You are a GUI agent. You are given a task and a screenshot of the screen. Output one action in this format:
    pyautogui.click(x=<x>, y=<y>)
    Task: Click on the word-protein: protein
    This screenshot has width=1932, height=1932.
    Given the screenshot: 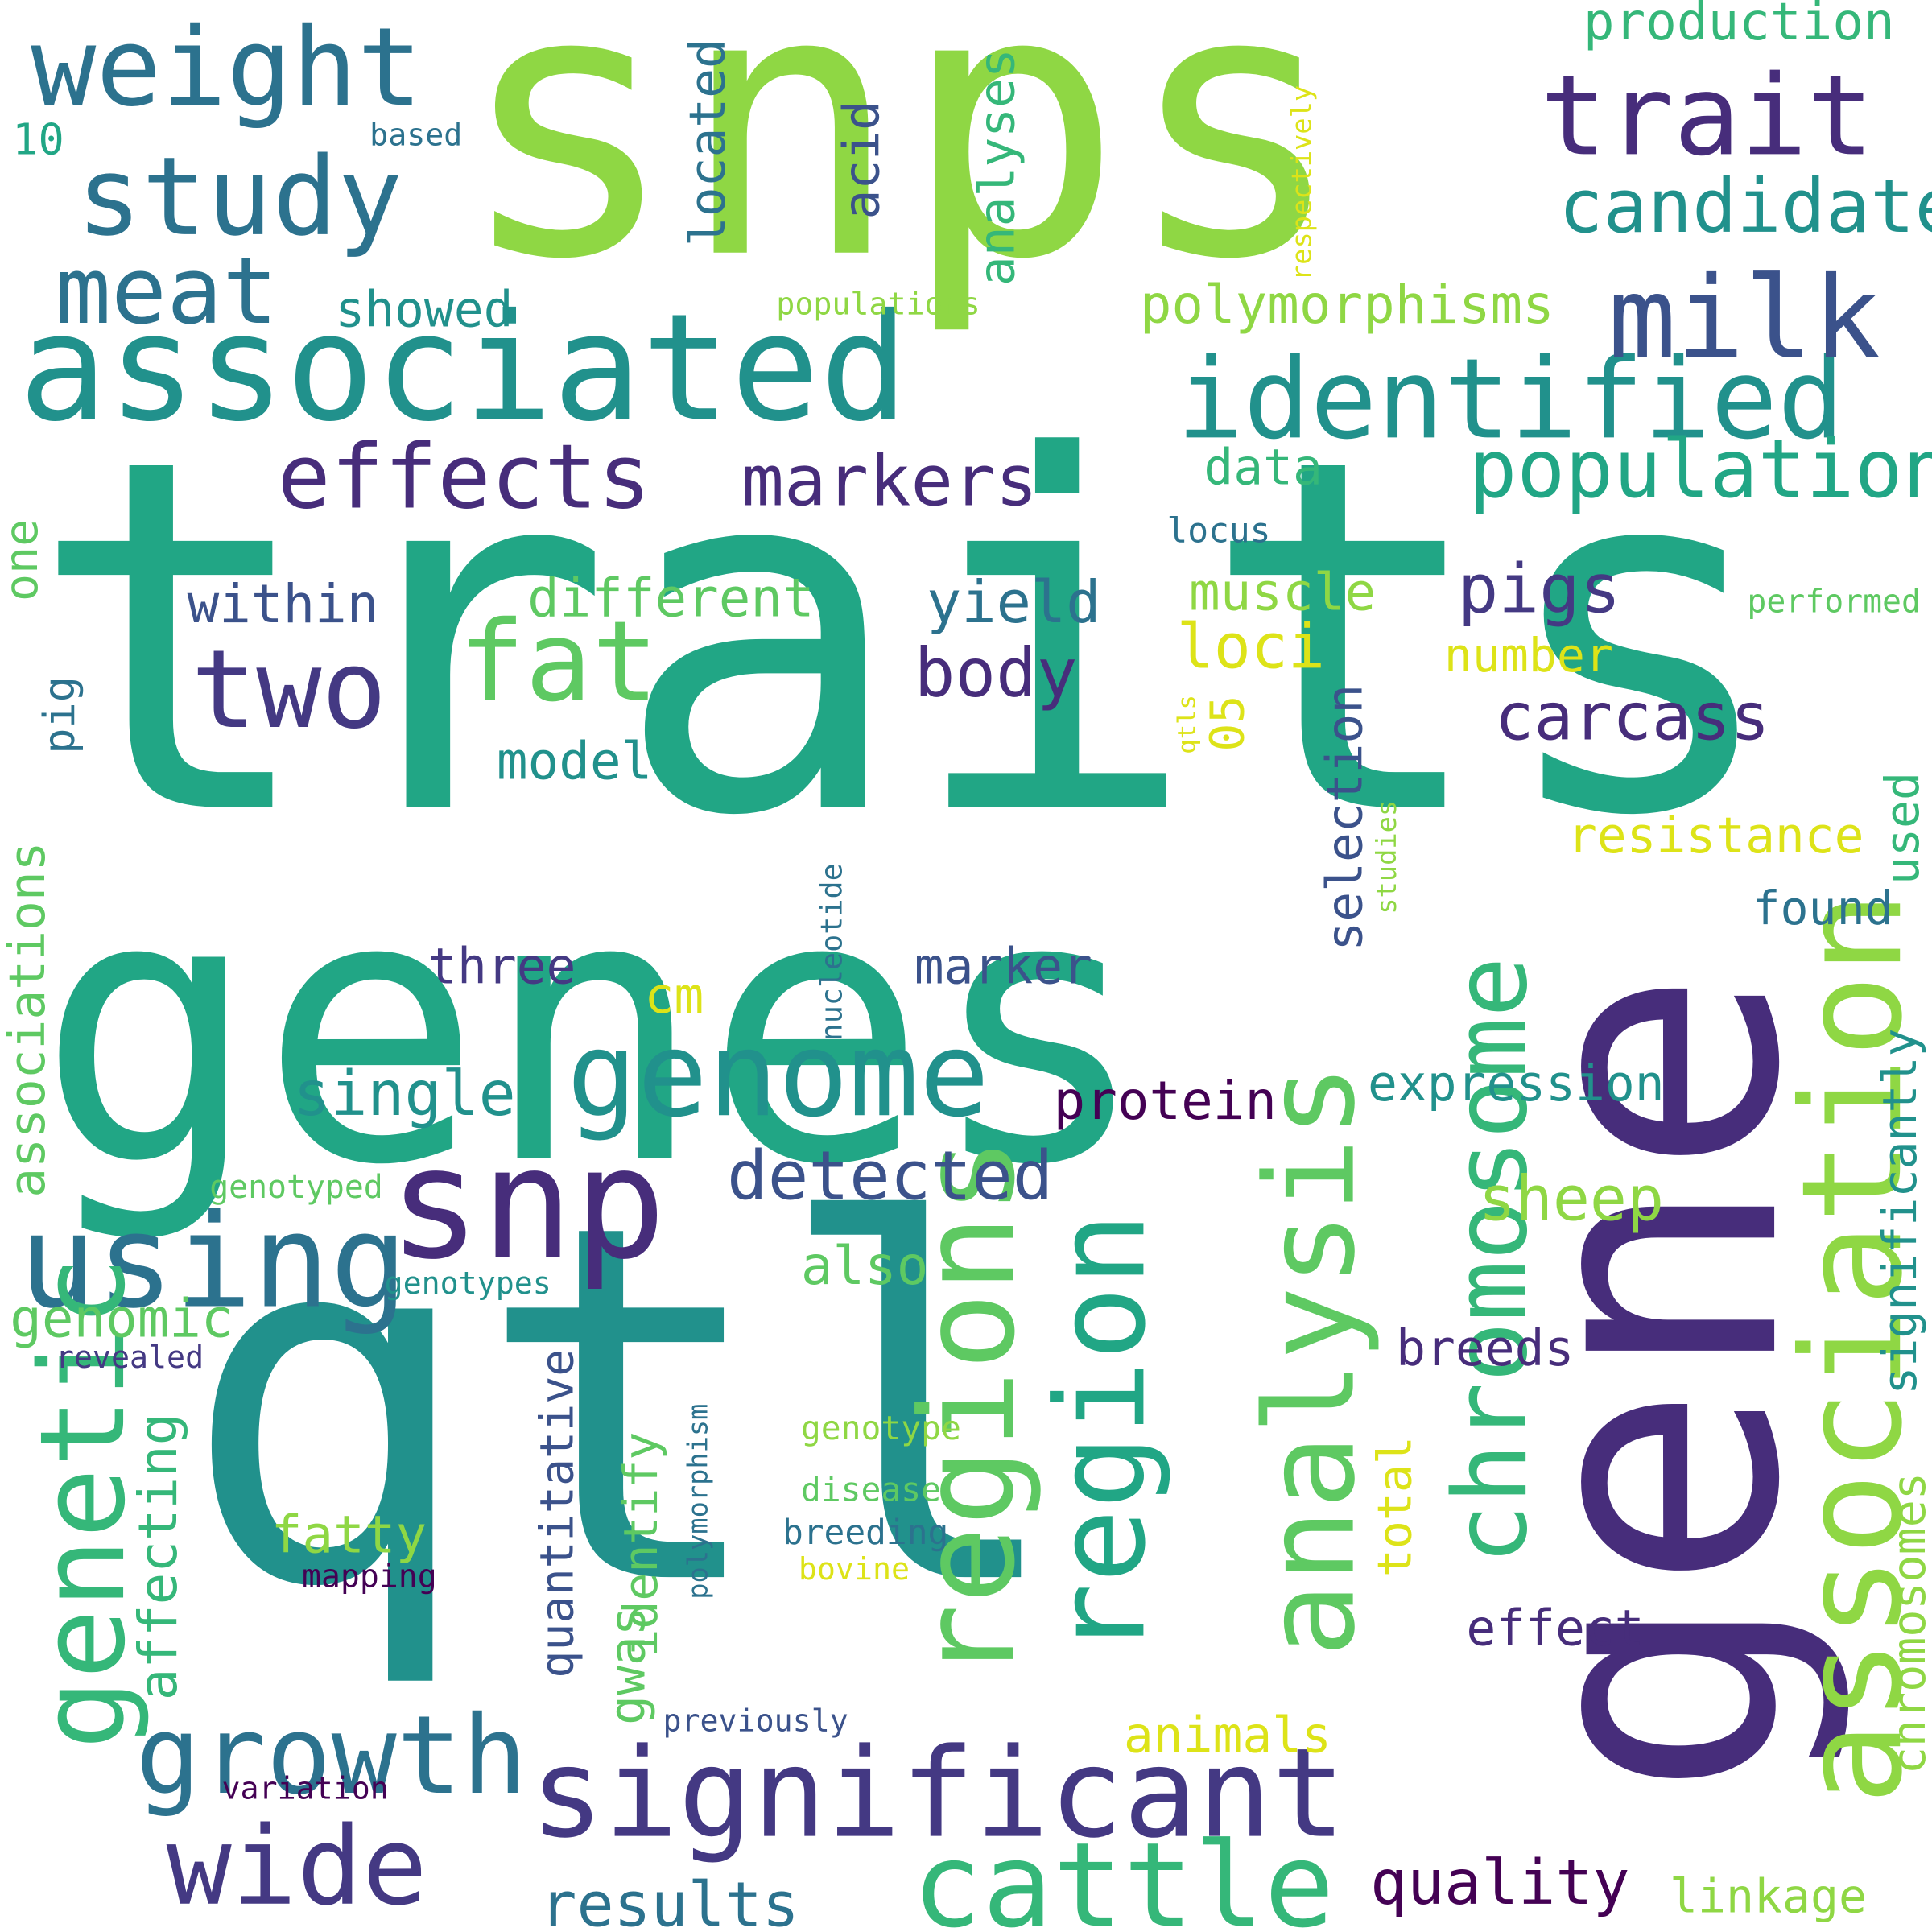 What is the action you would take?
    pyautogui.click(x=1165, y=1101)
    